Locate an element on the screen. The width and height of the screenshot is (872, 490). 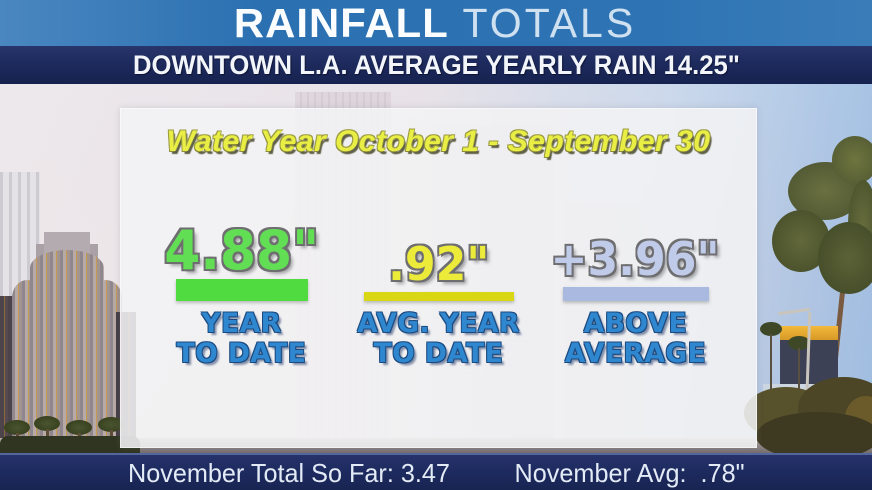
year-to-date-label: YEAR TO DATE is located at coordinates (241, 339).